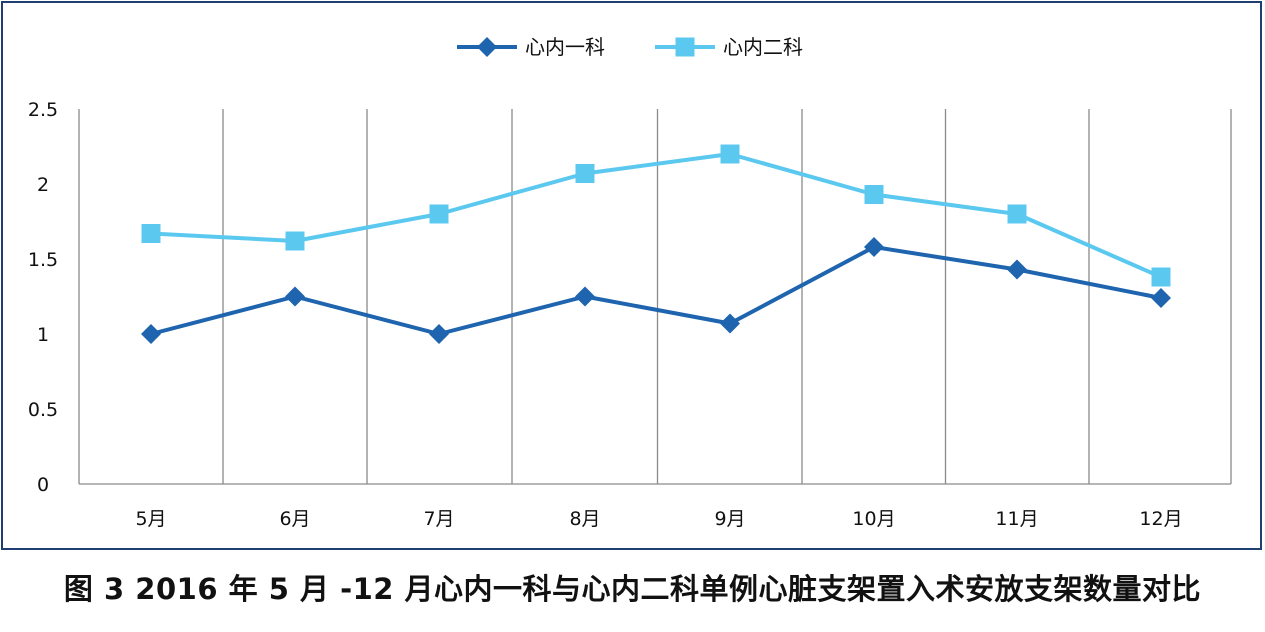  What do you see at coordinates (685, 47) in the screenshot?
I see `legend-marker-square` at bounding box center [685, 47].